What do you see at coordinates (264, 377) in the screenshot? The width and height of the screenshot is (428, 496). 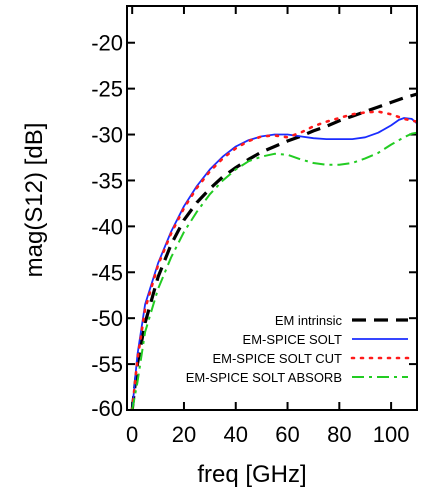 I see `legend-label: EM-SPICE SOLT ABSORB` at bounding box center [264, 377].